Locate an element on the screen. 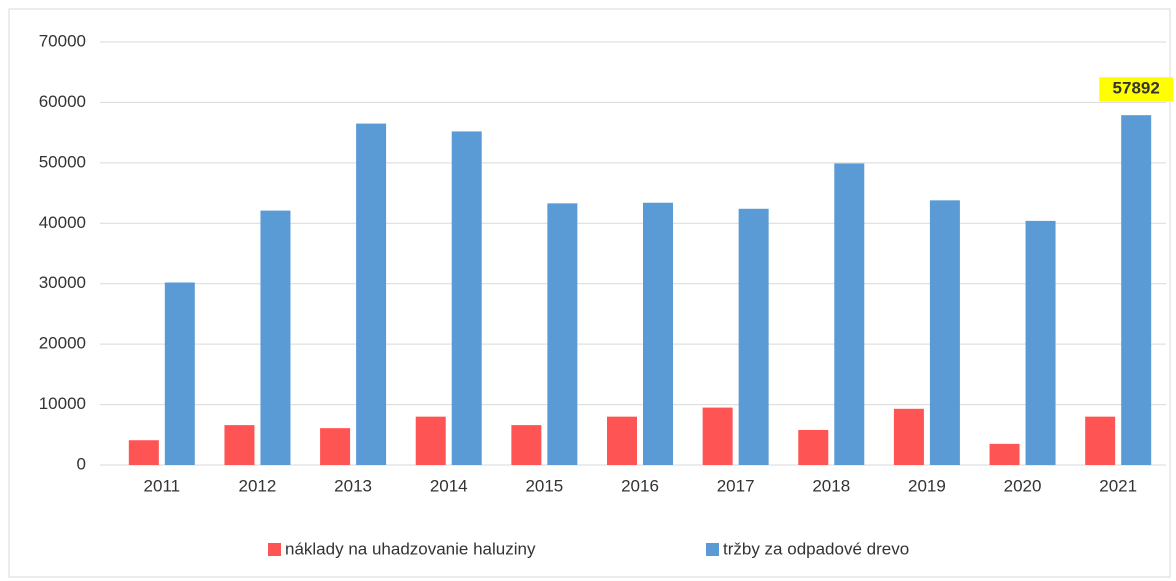  x-tick-label: 2018 is located at coordinates (831, 485).